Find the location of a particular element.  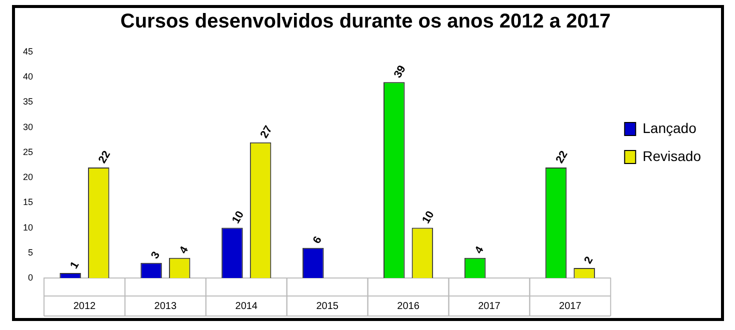

y-tick-label: 30 is located at coordinates (28, 127).